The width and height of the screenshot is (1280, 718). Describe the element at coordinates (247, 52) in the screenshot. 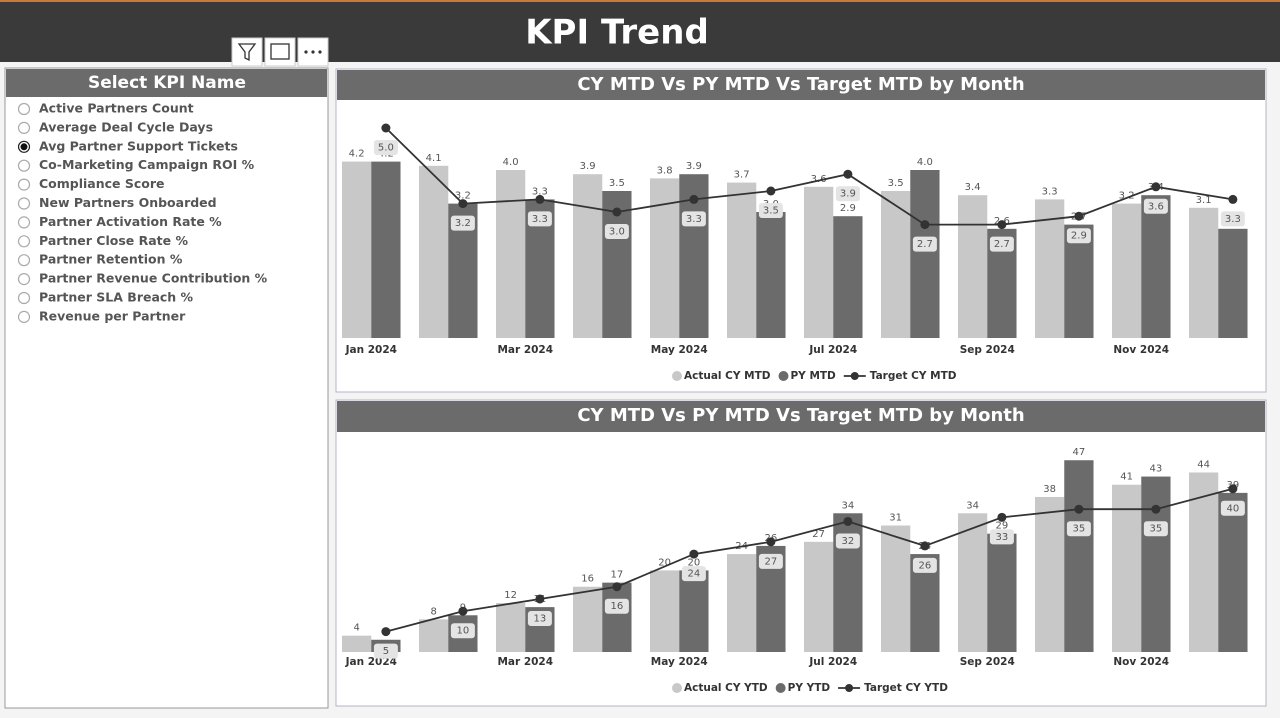

I see `filter-icon` at that location.